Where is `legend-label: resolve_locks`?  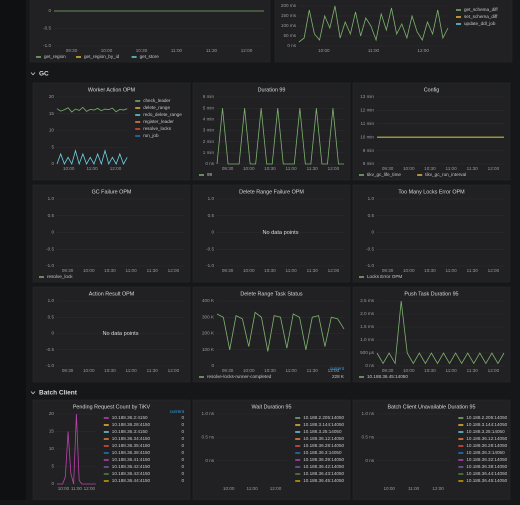
legend-label: resolve_locks is located at coordinates (157, 128).